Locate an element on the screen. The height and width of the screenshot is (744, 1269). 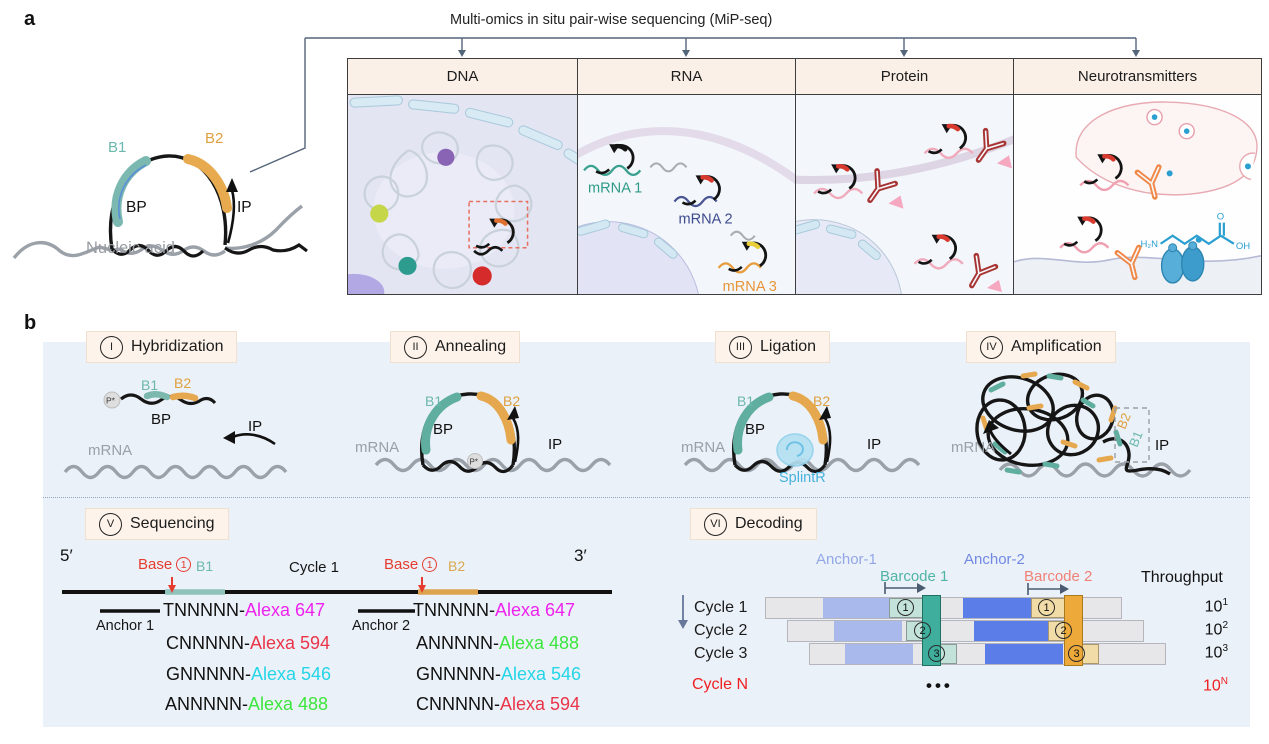
step-chip-amplification: IV Amplification is located at coordinates (1041, 347).